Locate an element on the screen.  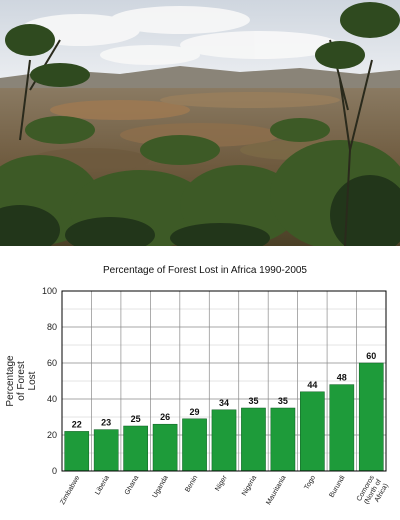
bar-uganda is located at coordinates (165, 447).